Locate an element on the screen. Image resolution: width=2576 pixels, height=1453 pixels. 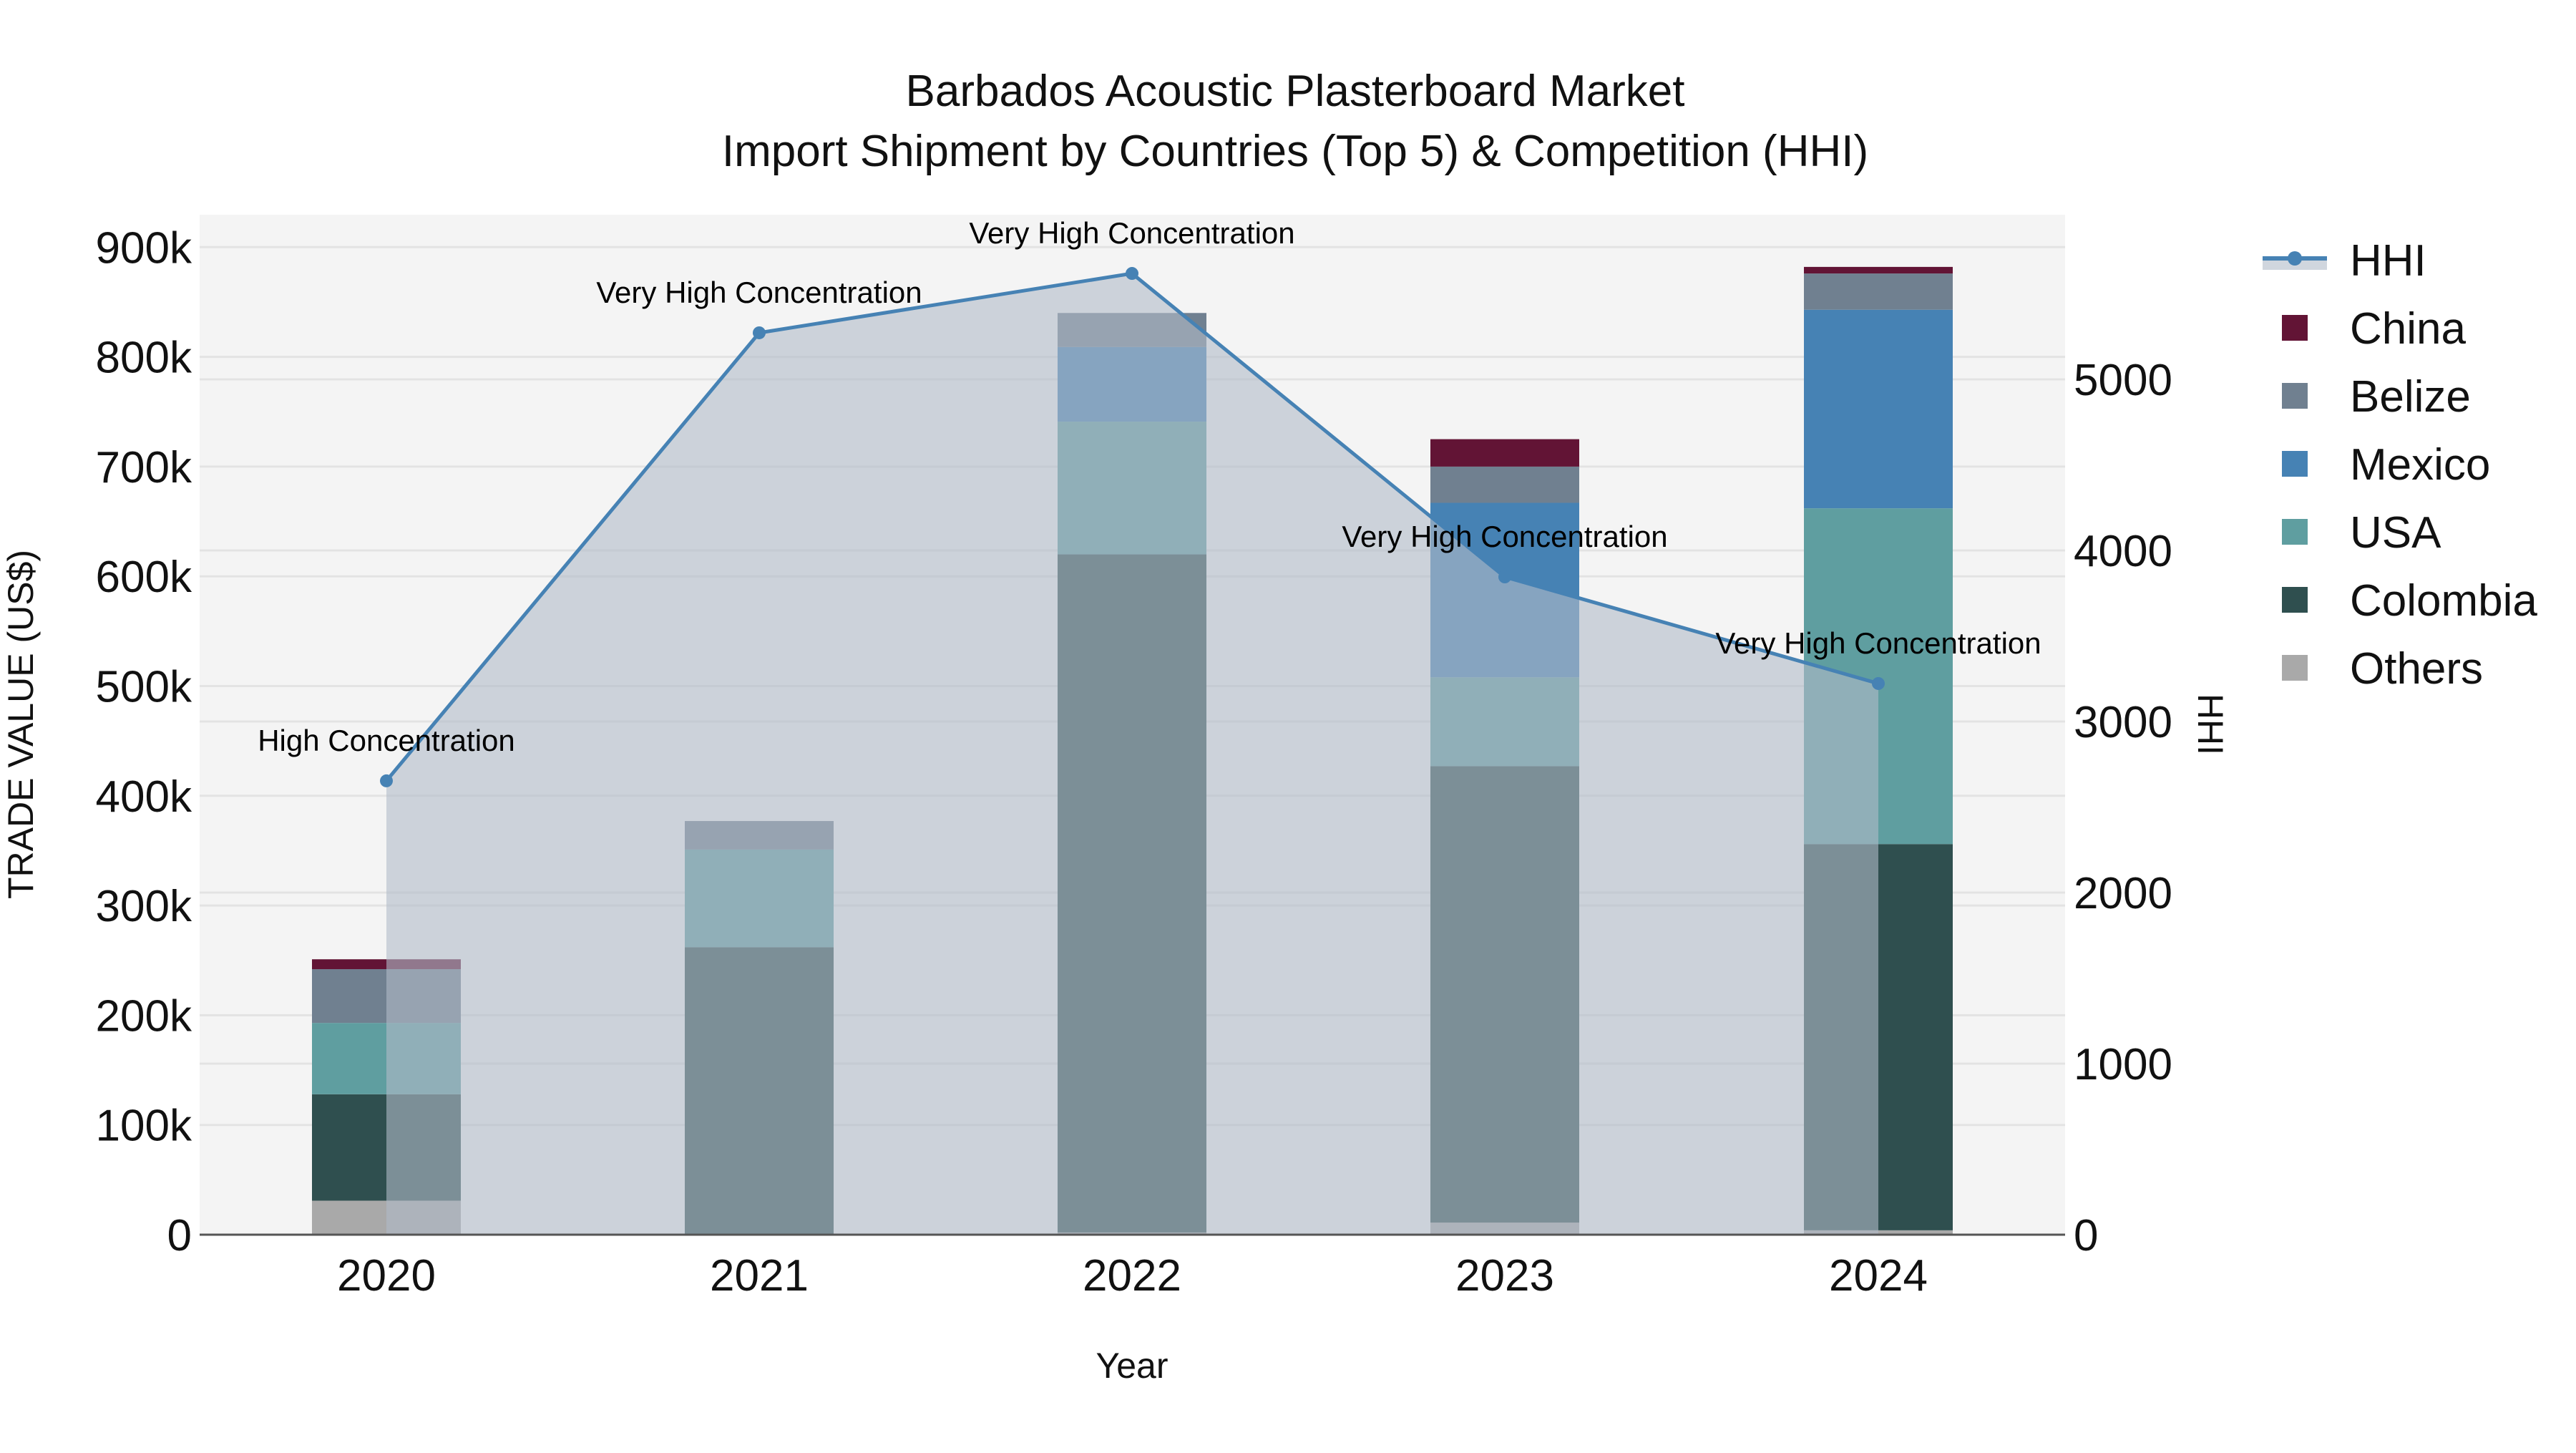
legend-item-others: Others is located at coordinates (2382, 669).